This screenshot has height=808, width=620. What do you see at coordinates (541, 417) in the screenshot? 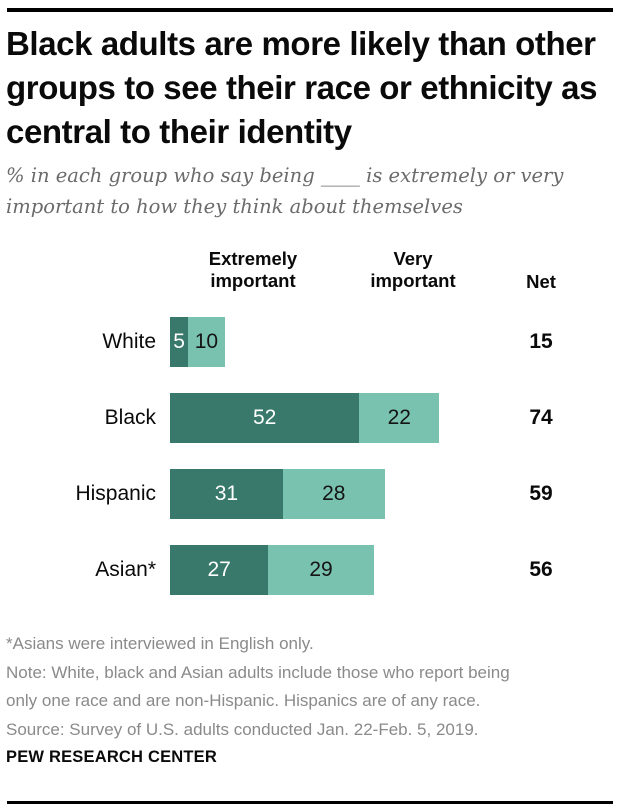
I see `net-value-black: 74` at bounding box center [541, 417].